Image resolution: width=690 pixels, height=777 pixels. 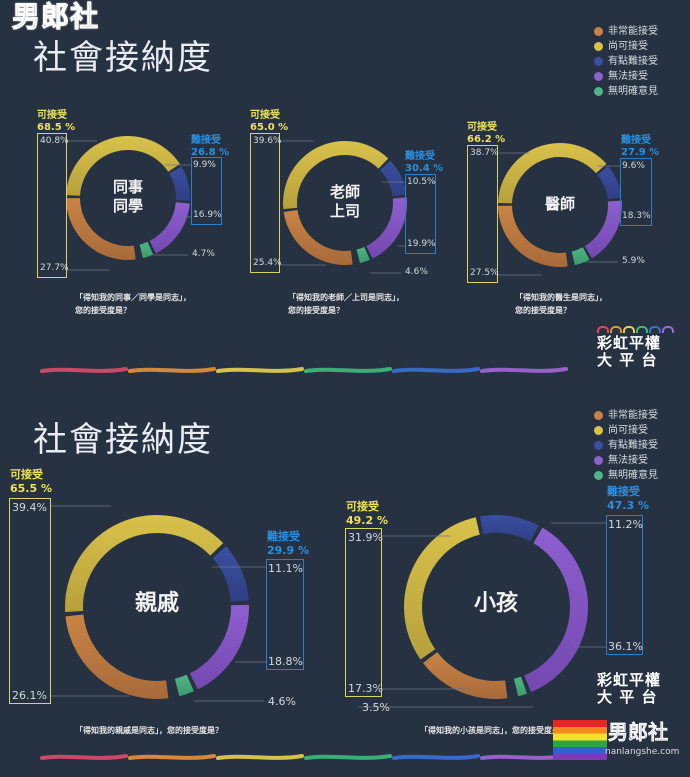 What do you see at coordinates (127, 206) in the screenshot?
I see `center-label-line: 同學` at bounding box center [127, 206].